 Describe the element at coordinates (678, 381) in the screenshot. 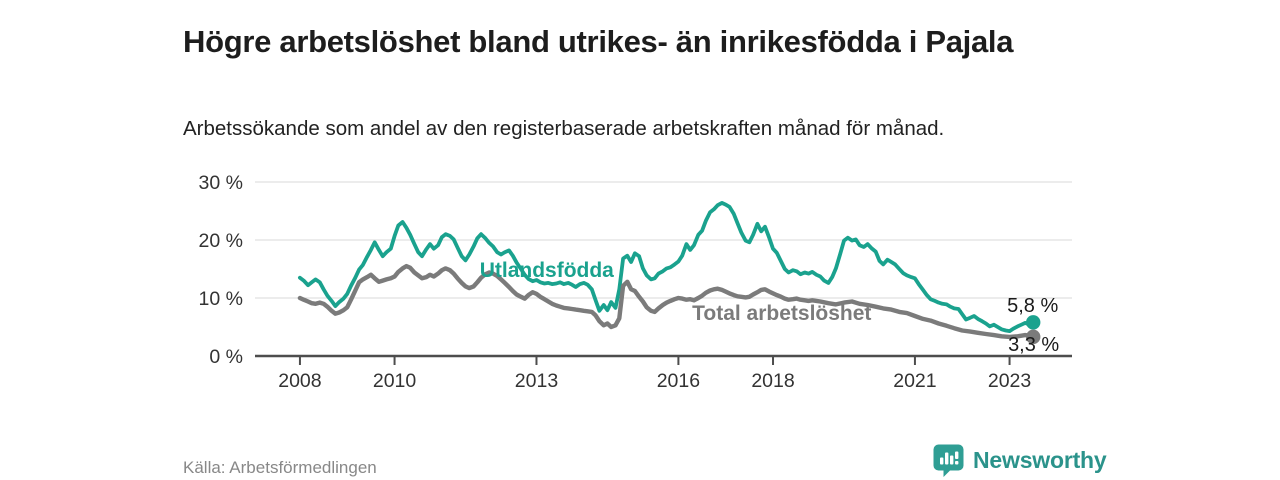

I see `x-axis-label: 2016` at that location.